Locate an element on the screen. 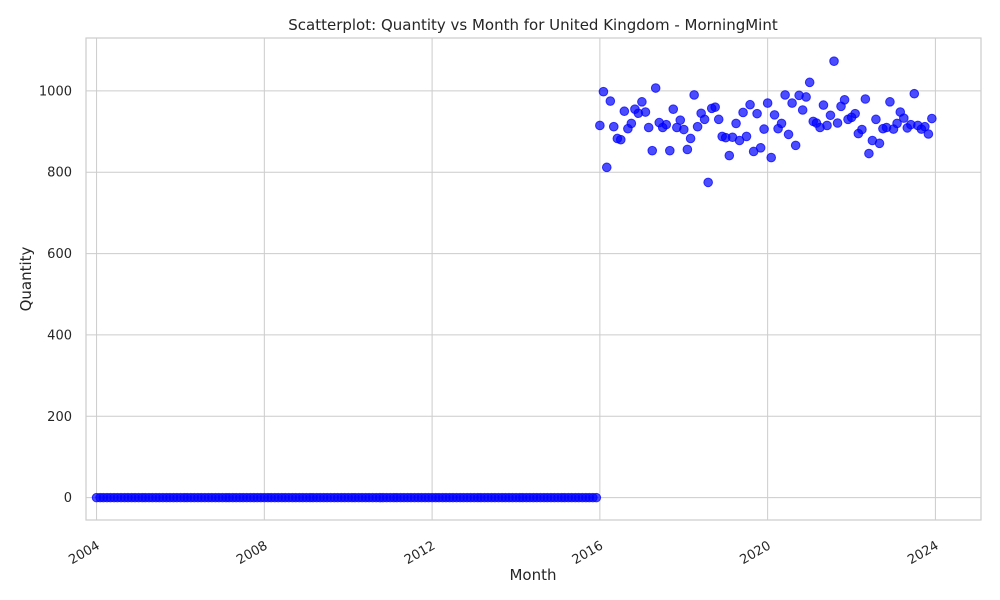 This screenshot has height=600, width=1000. y-tick-label: 400 is located at coordinates (59, 335).